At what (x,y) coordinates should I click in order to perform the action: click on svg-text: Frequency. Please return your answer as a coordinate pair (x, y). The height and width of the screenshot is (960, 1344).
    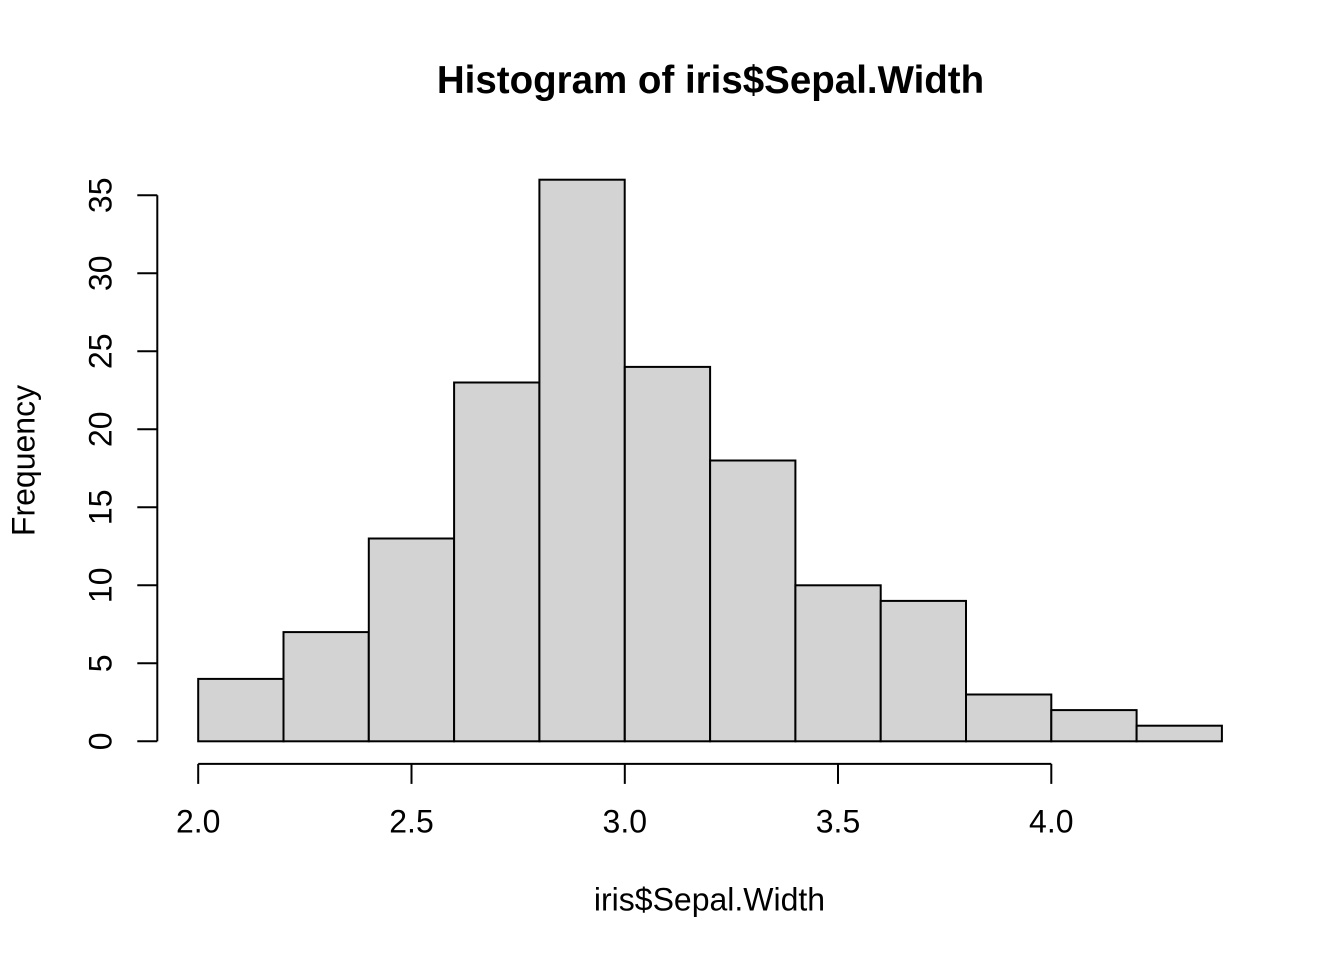
    Looking at the image, I should click on (24, 460).